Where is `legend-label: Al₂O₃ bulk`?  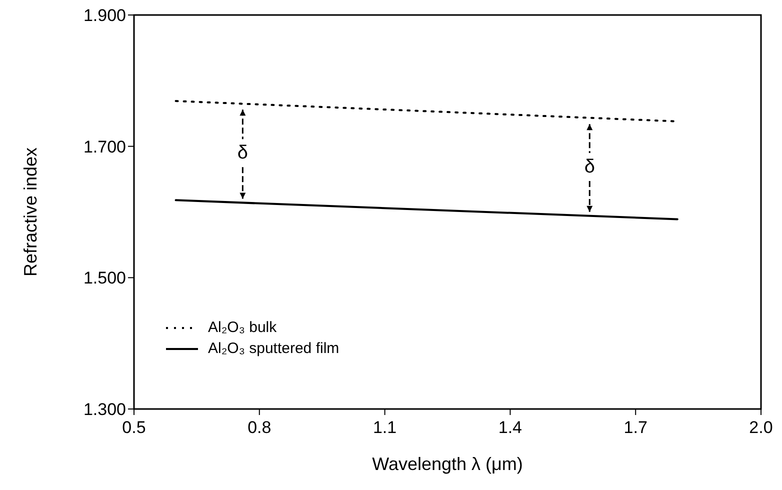 legend-label: Al₂O₃ bulk is located at coordinates (242, 327).